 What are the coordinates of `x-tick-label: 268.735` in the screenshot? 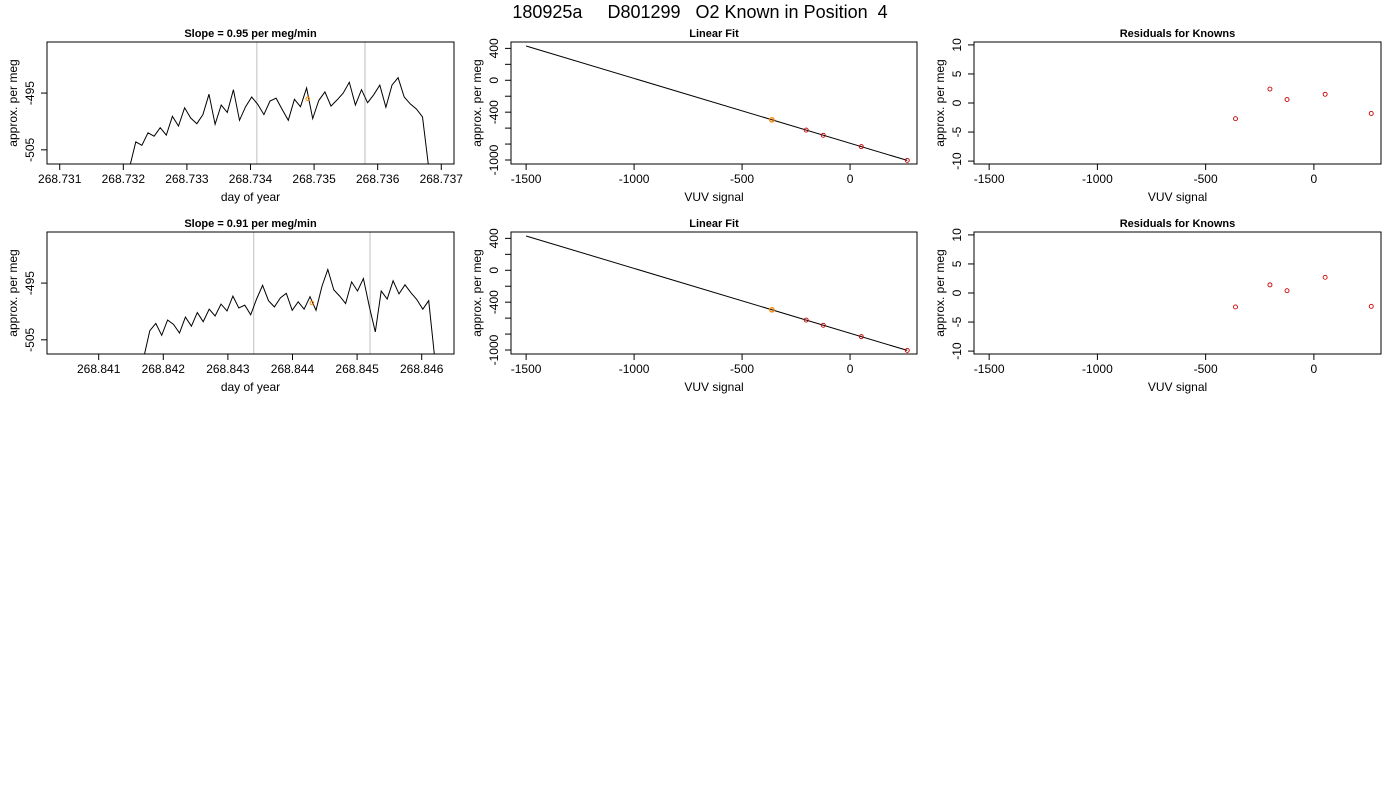 It's located at (314, 179).